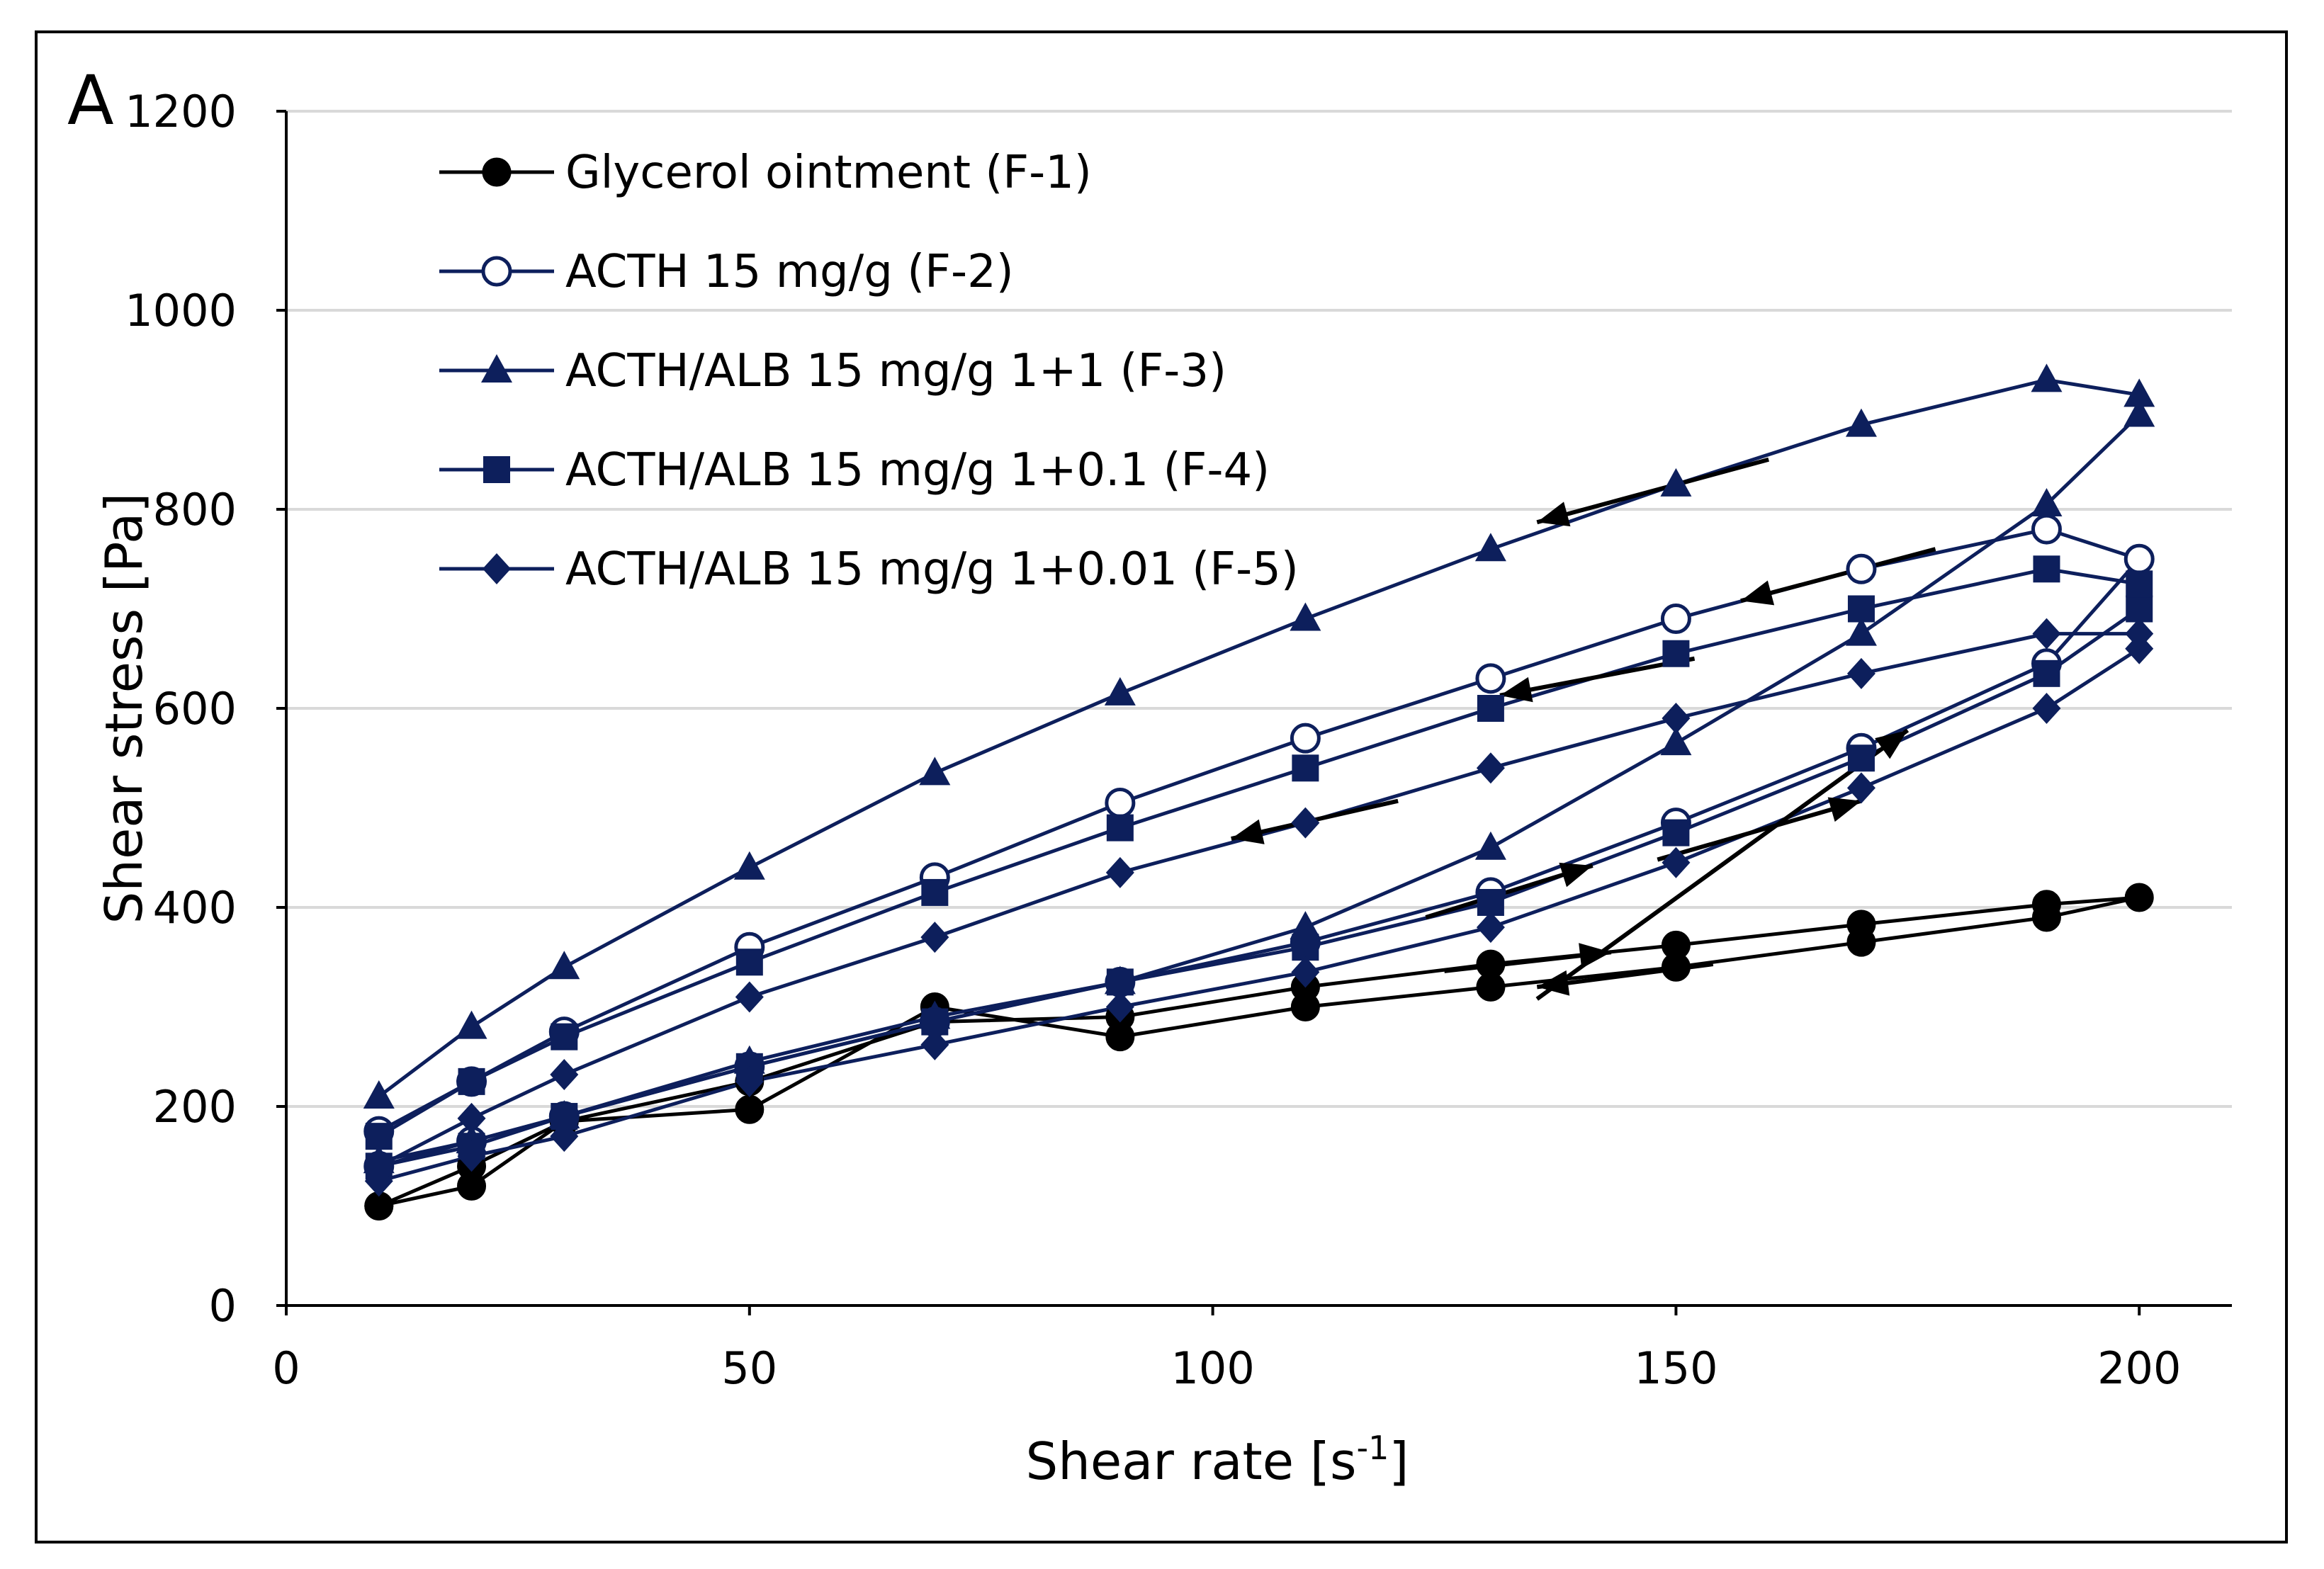 This screenshot has width=2324, height=1569. I want to click on y-tick-label: 400, so click(195, 908).